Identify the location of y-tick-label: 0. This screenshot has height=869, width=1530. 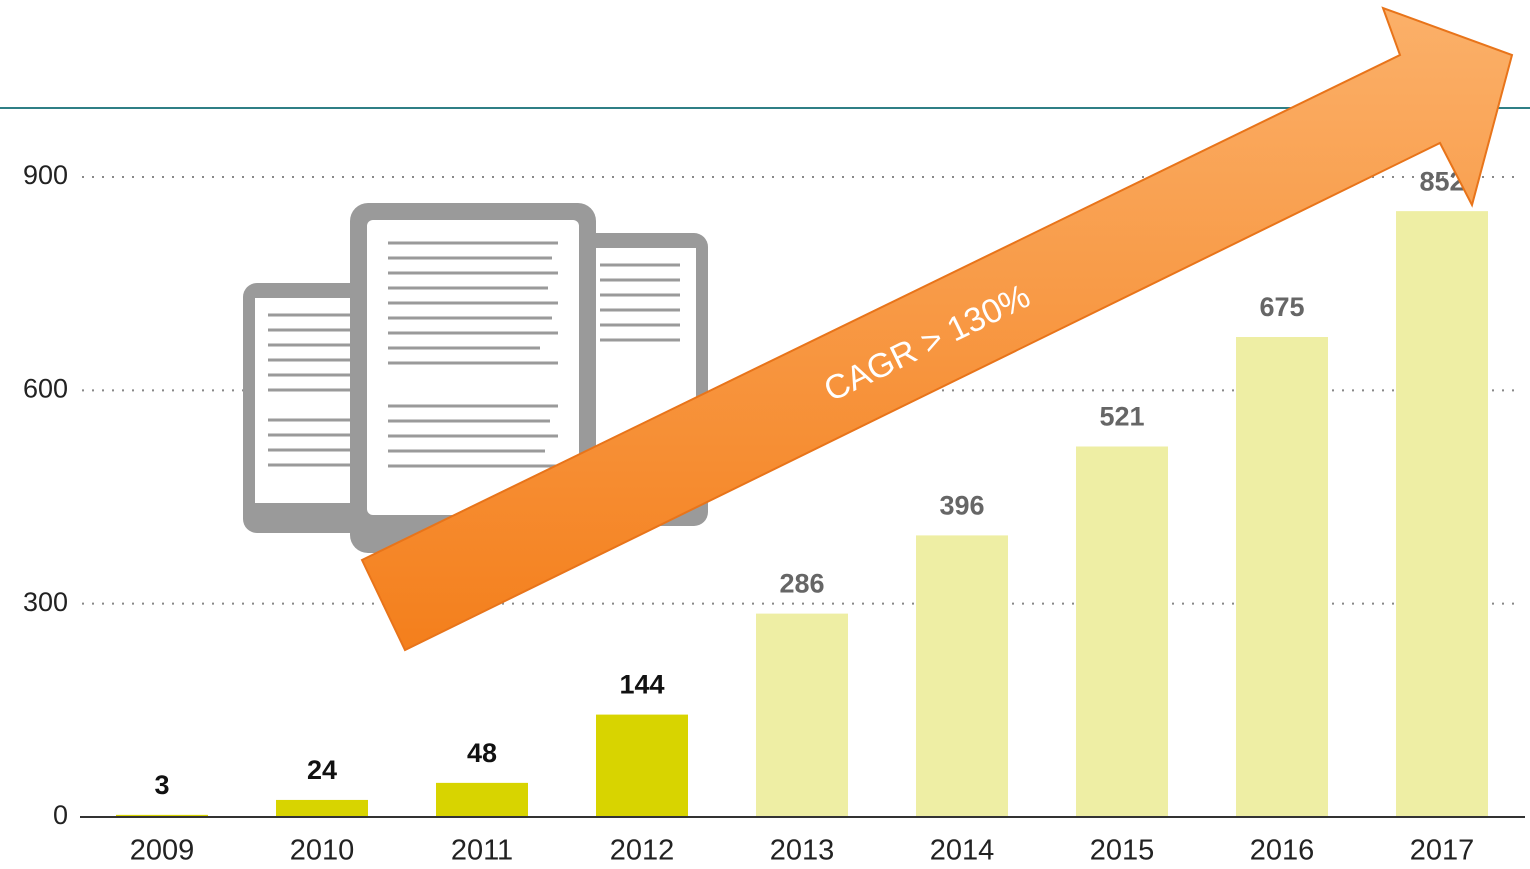
(60, 815).